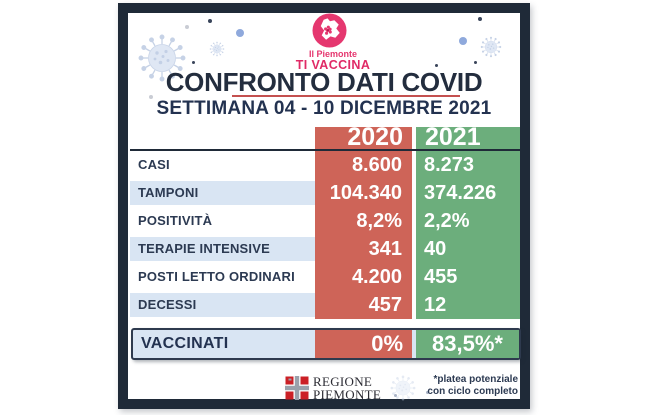 This screenshot has height=415, width=650. I want to click on table-row: POSITIVITÀ 8,2% 2,2%, so click(325, 221).